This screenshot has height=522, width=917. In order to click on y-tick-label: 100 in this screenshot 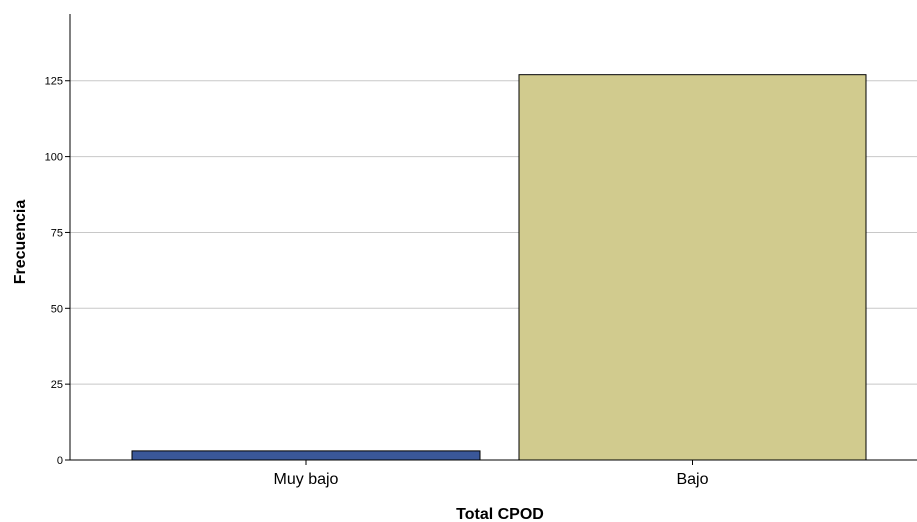, I will do `click(54, 158)`.